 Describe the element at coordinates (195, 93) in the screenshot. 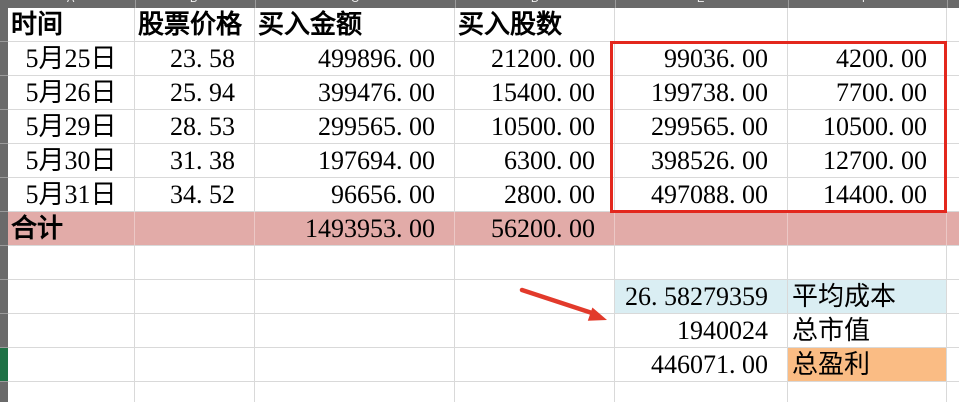

I see `cell-price: 25. 94` at that location.